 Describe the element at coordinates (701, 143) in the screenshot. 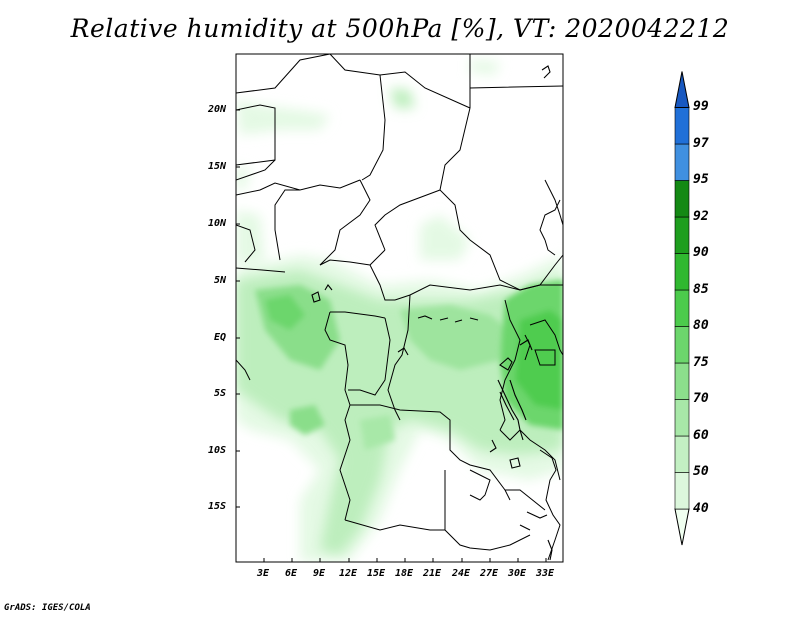

I see `colorbar-label-97: 97` at that location.